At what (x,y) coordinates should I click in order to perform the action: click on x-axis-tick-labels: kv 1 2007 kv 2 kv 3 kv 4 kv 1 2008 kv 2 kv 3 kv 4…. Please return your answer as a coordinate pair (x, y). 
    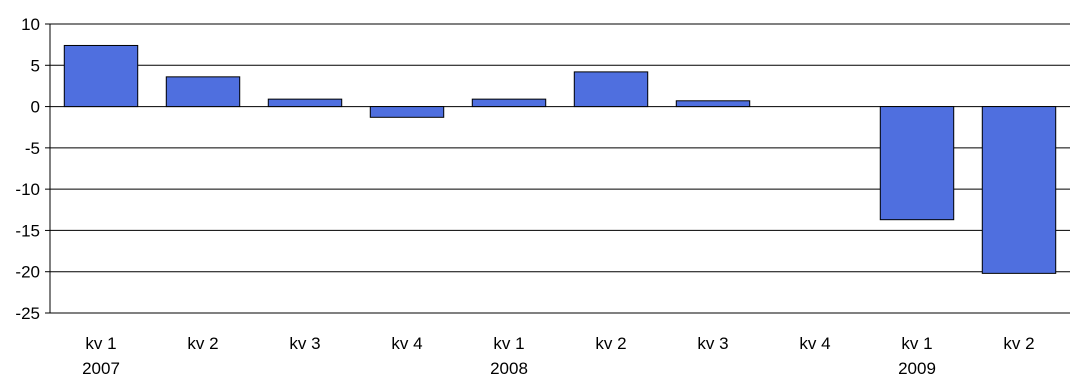
    Looking at the image, I should click on (558, 356).